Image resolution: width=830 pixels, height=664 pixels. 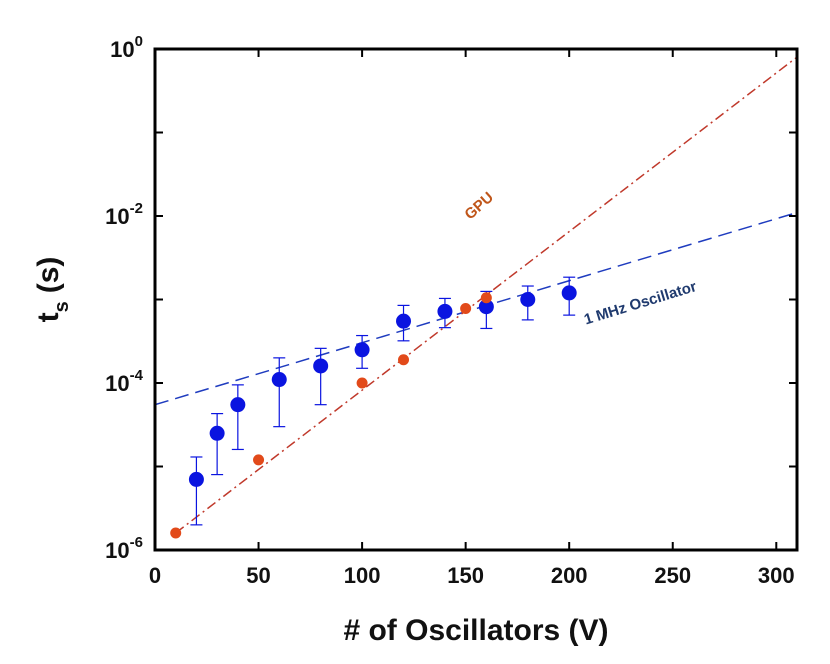 I want to click on x-tick-label: 150, so click(x=465, y=575).